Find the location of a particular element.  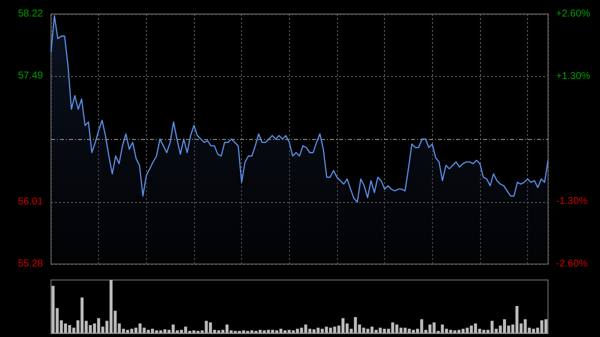

y-tick-label: 57.49 is located at coordinates (31, 76).